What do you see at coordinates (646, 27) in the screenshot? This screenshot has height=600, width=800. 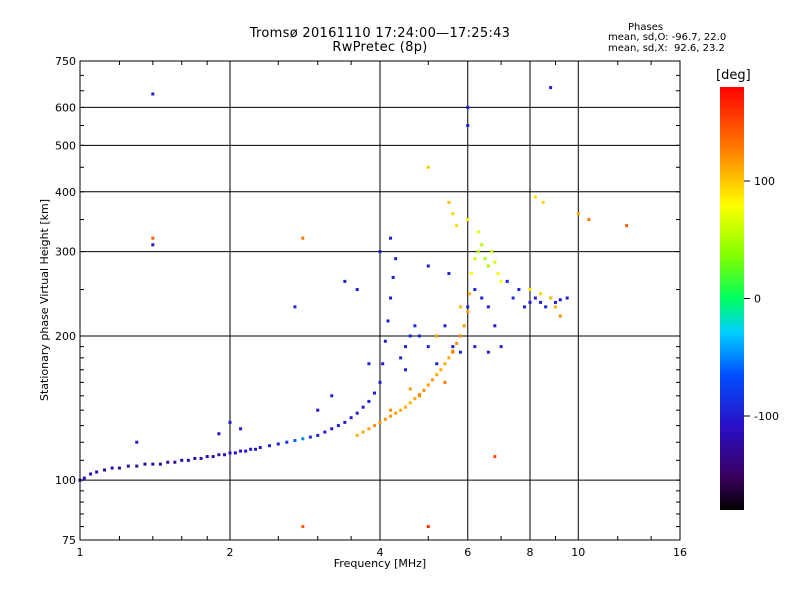 I see `phase-stats-title: Phases` at bounding box center [646, 27].